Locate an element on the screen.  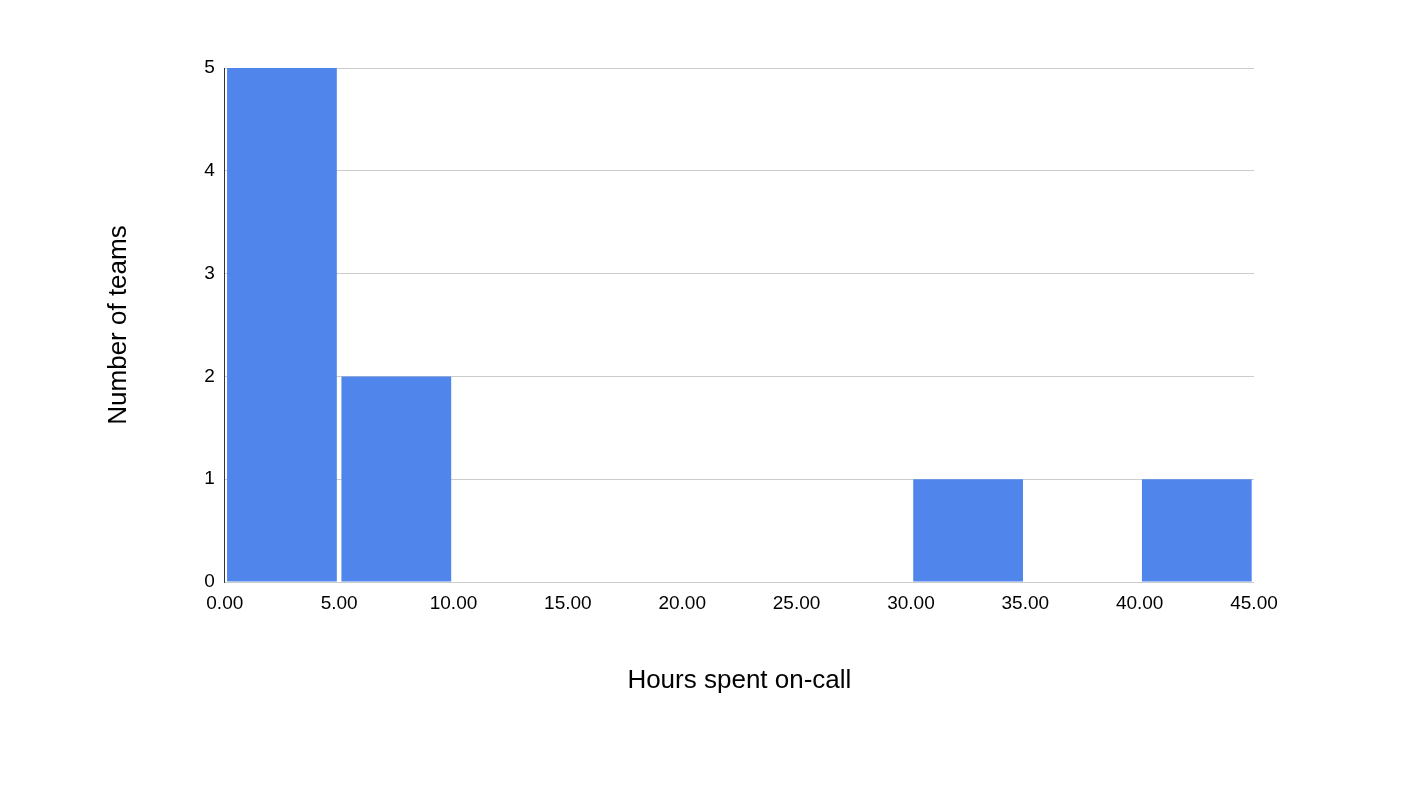
y-tick-label: 0 is located at coordinates (209, 581).